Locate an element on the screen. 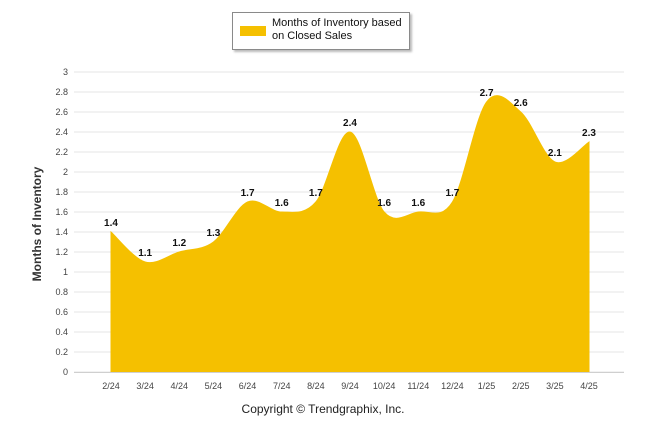 This screenshot has height=434, width=646. y-tick-label: 2.2 is located at coordinates (61, 152).